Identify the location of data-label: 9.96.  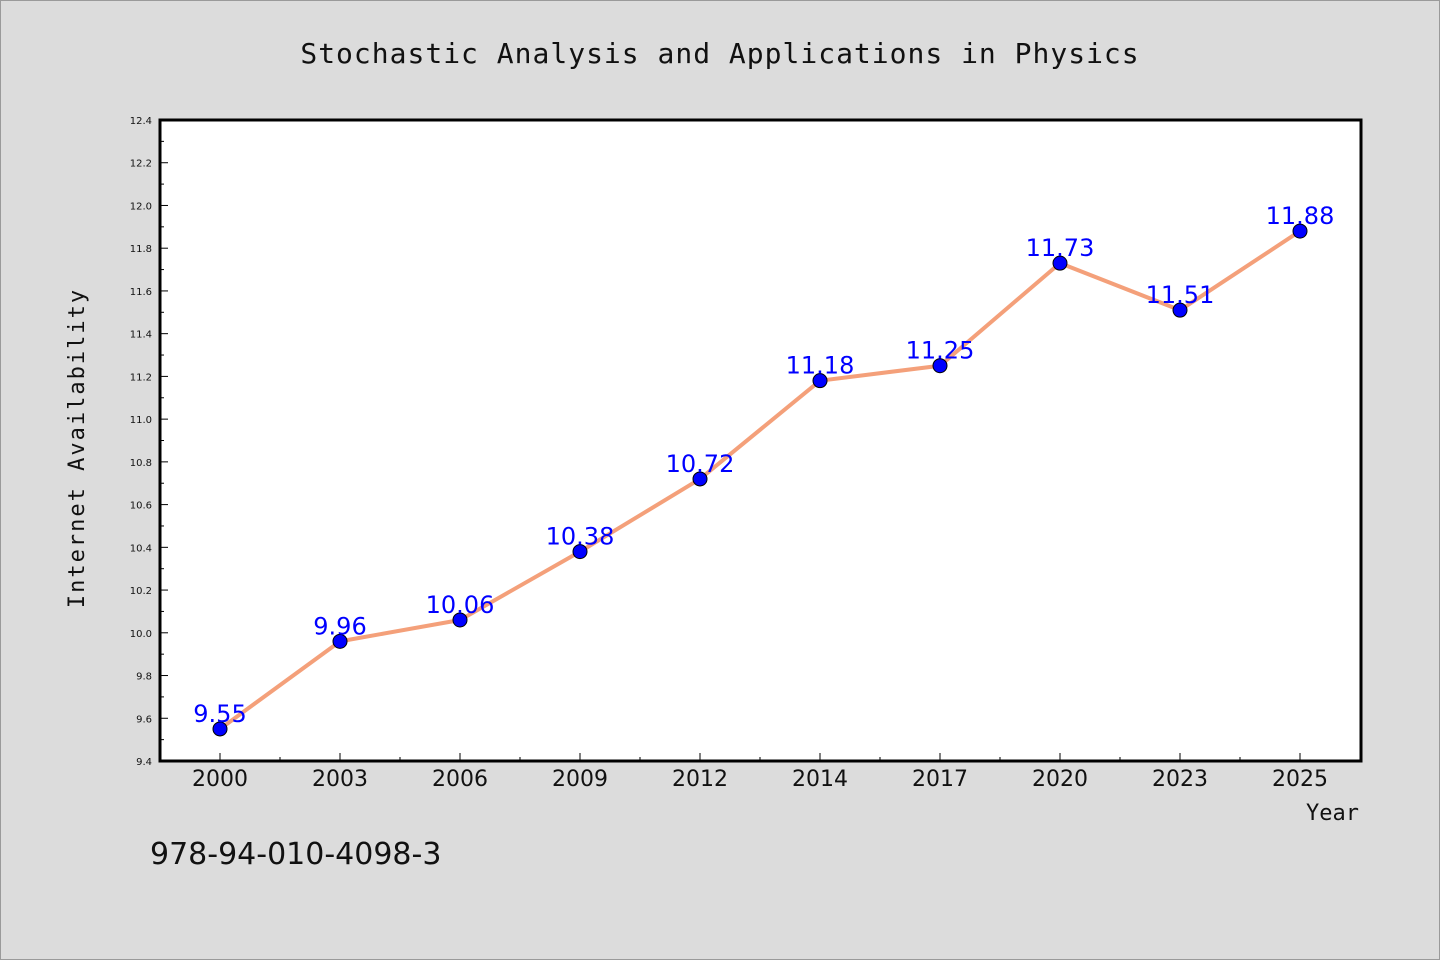
(339, 626).